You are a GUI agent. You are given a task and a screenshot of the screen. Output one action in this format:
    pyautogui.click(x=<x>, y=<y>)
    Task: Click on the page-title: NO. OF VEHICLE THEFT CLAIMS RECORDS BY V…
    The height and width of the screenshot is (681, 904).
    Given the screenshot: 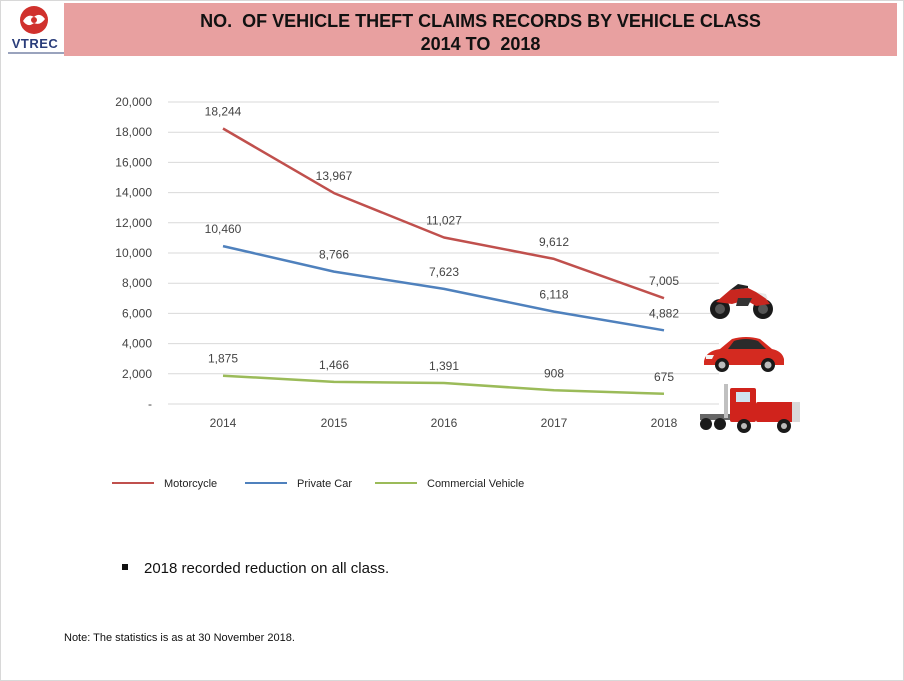 What is the action you would take?
    pyautogui.click(x=480, y=33)
    